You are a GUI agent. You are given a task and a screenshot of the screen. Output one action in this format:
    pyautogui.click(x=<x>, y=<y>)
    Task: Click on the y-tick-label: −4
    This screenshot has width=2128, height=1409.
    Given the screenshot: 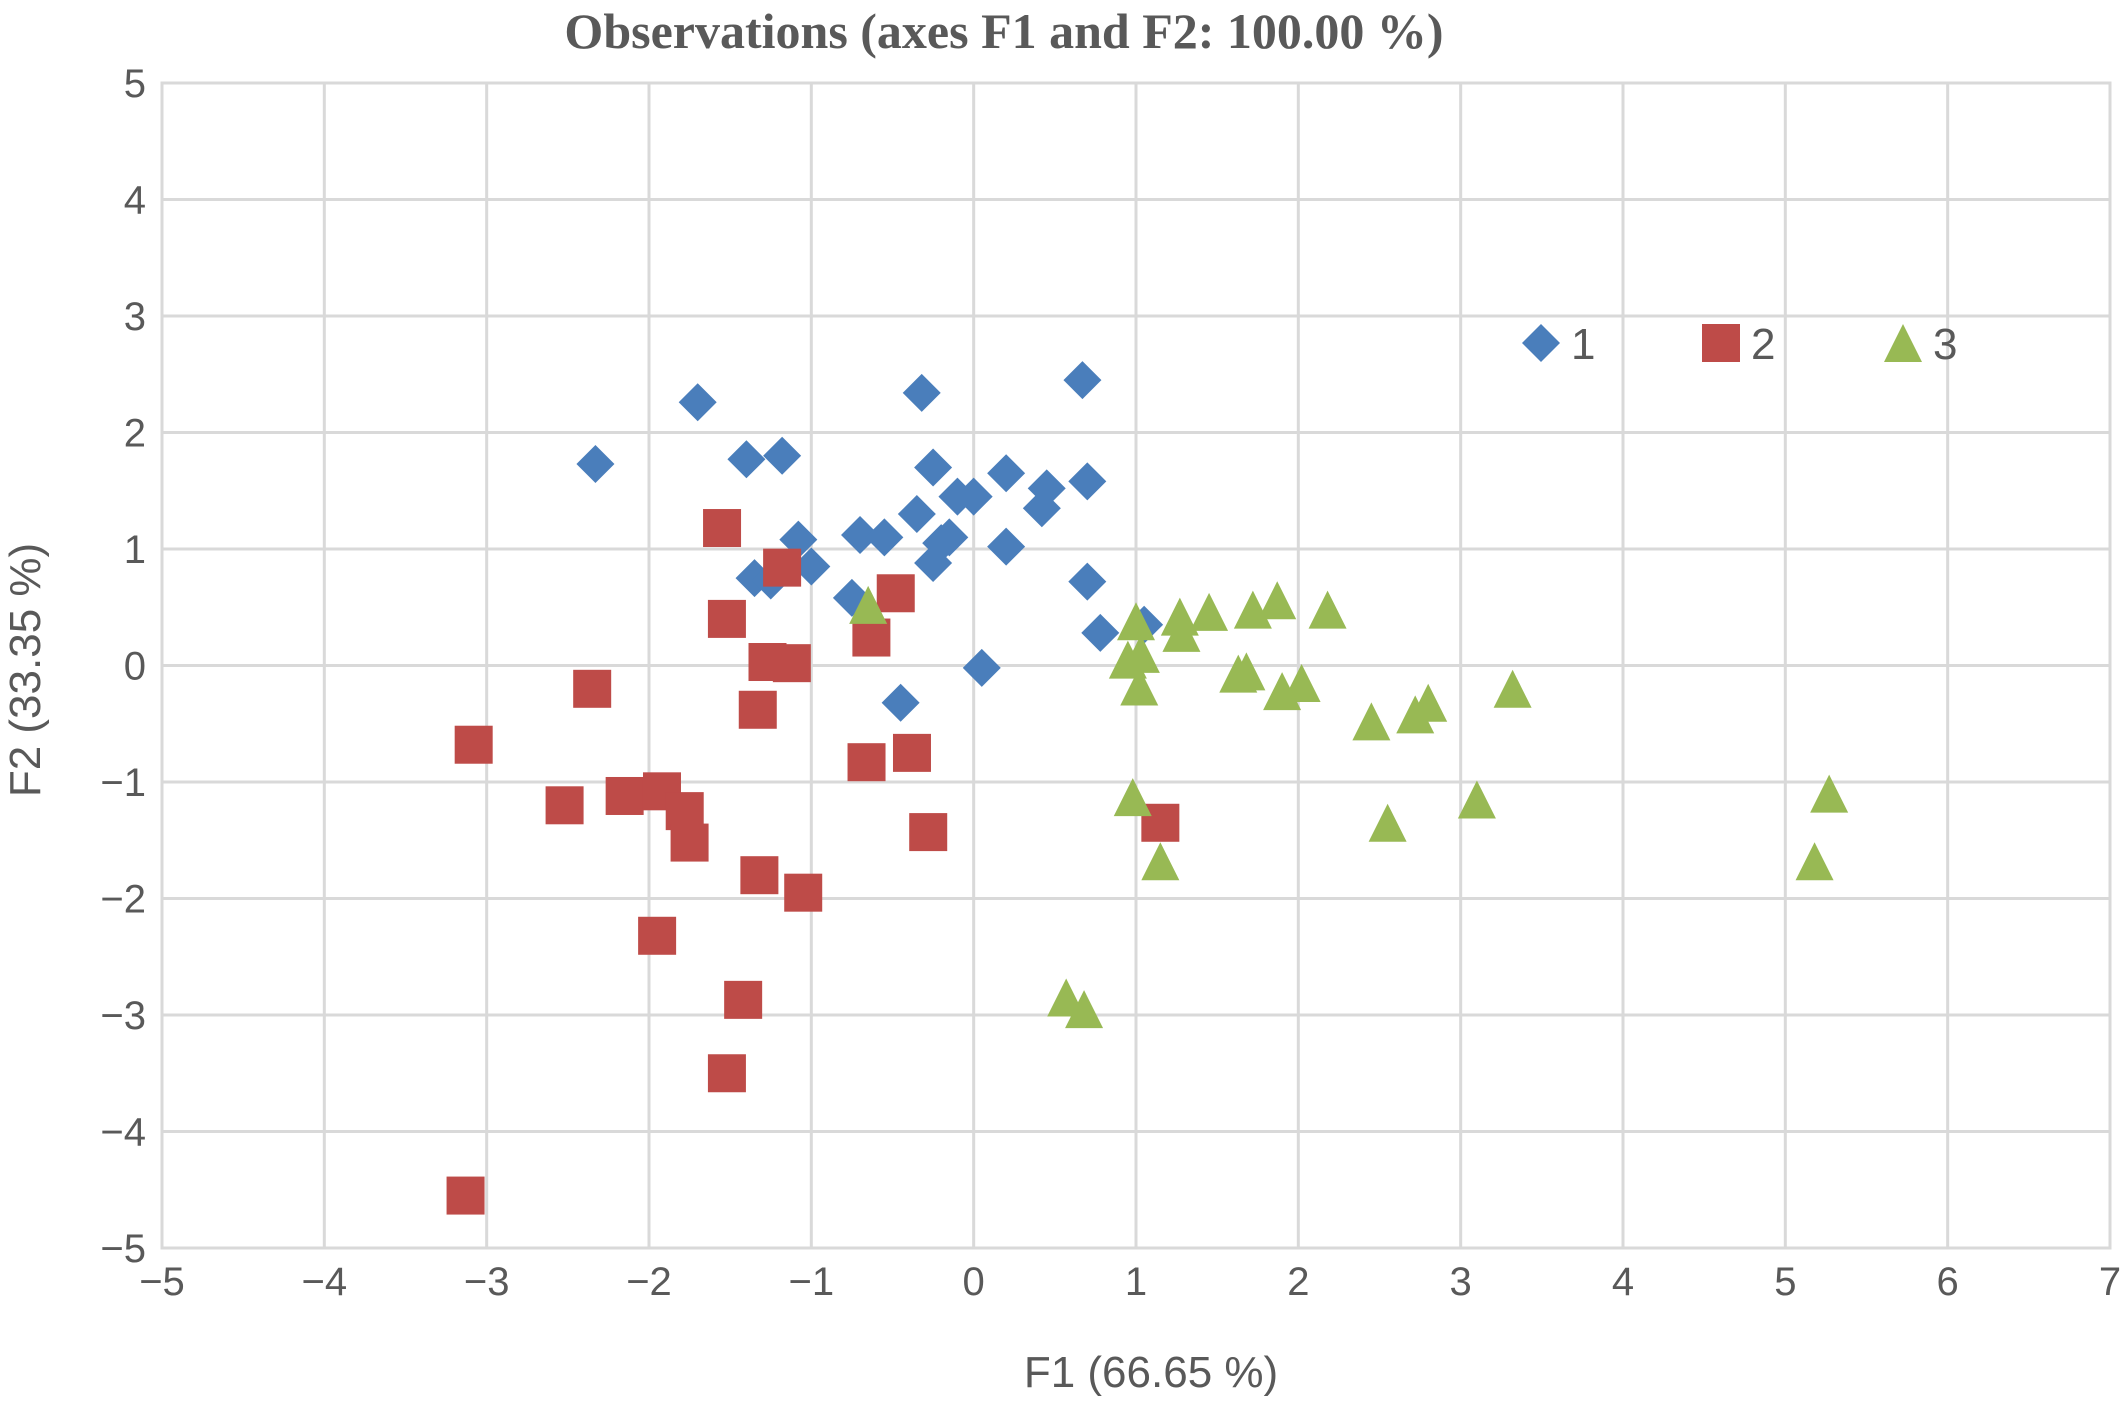 What is the action you would take?
    pyautogui.click(x=123, y=1133)
    